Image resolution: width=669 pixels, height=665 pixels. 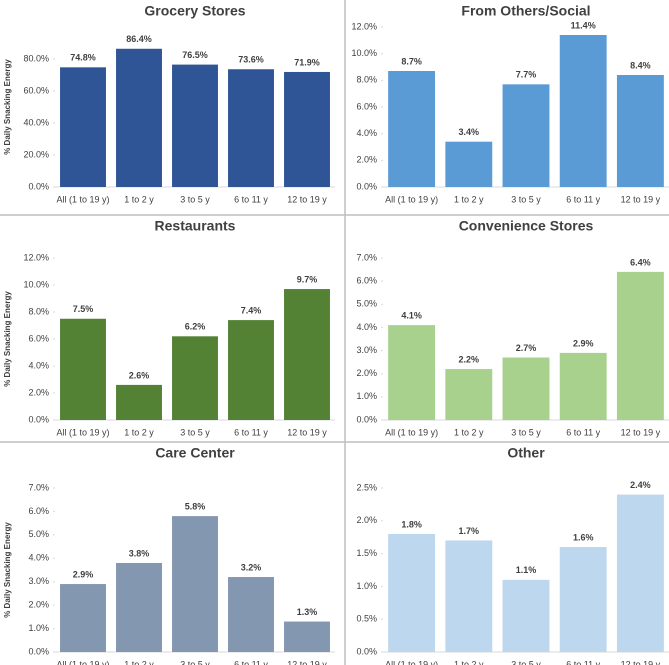 I want to click on y-tick-label: 2.5%, so click(x=366, y=487).